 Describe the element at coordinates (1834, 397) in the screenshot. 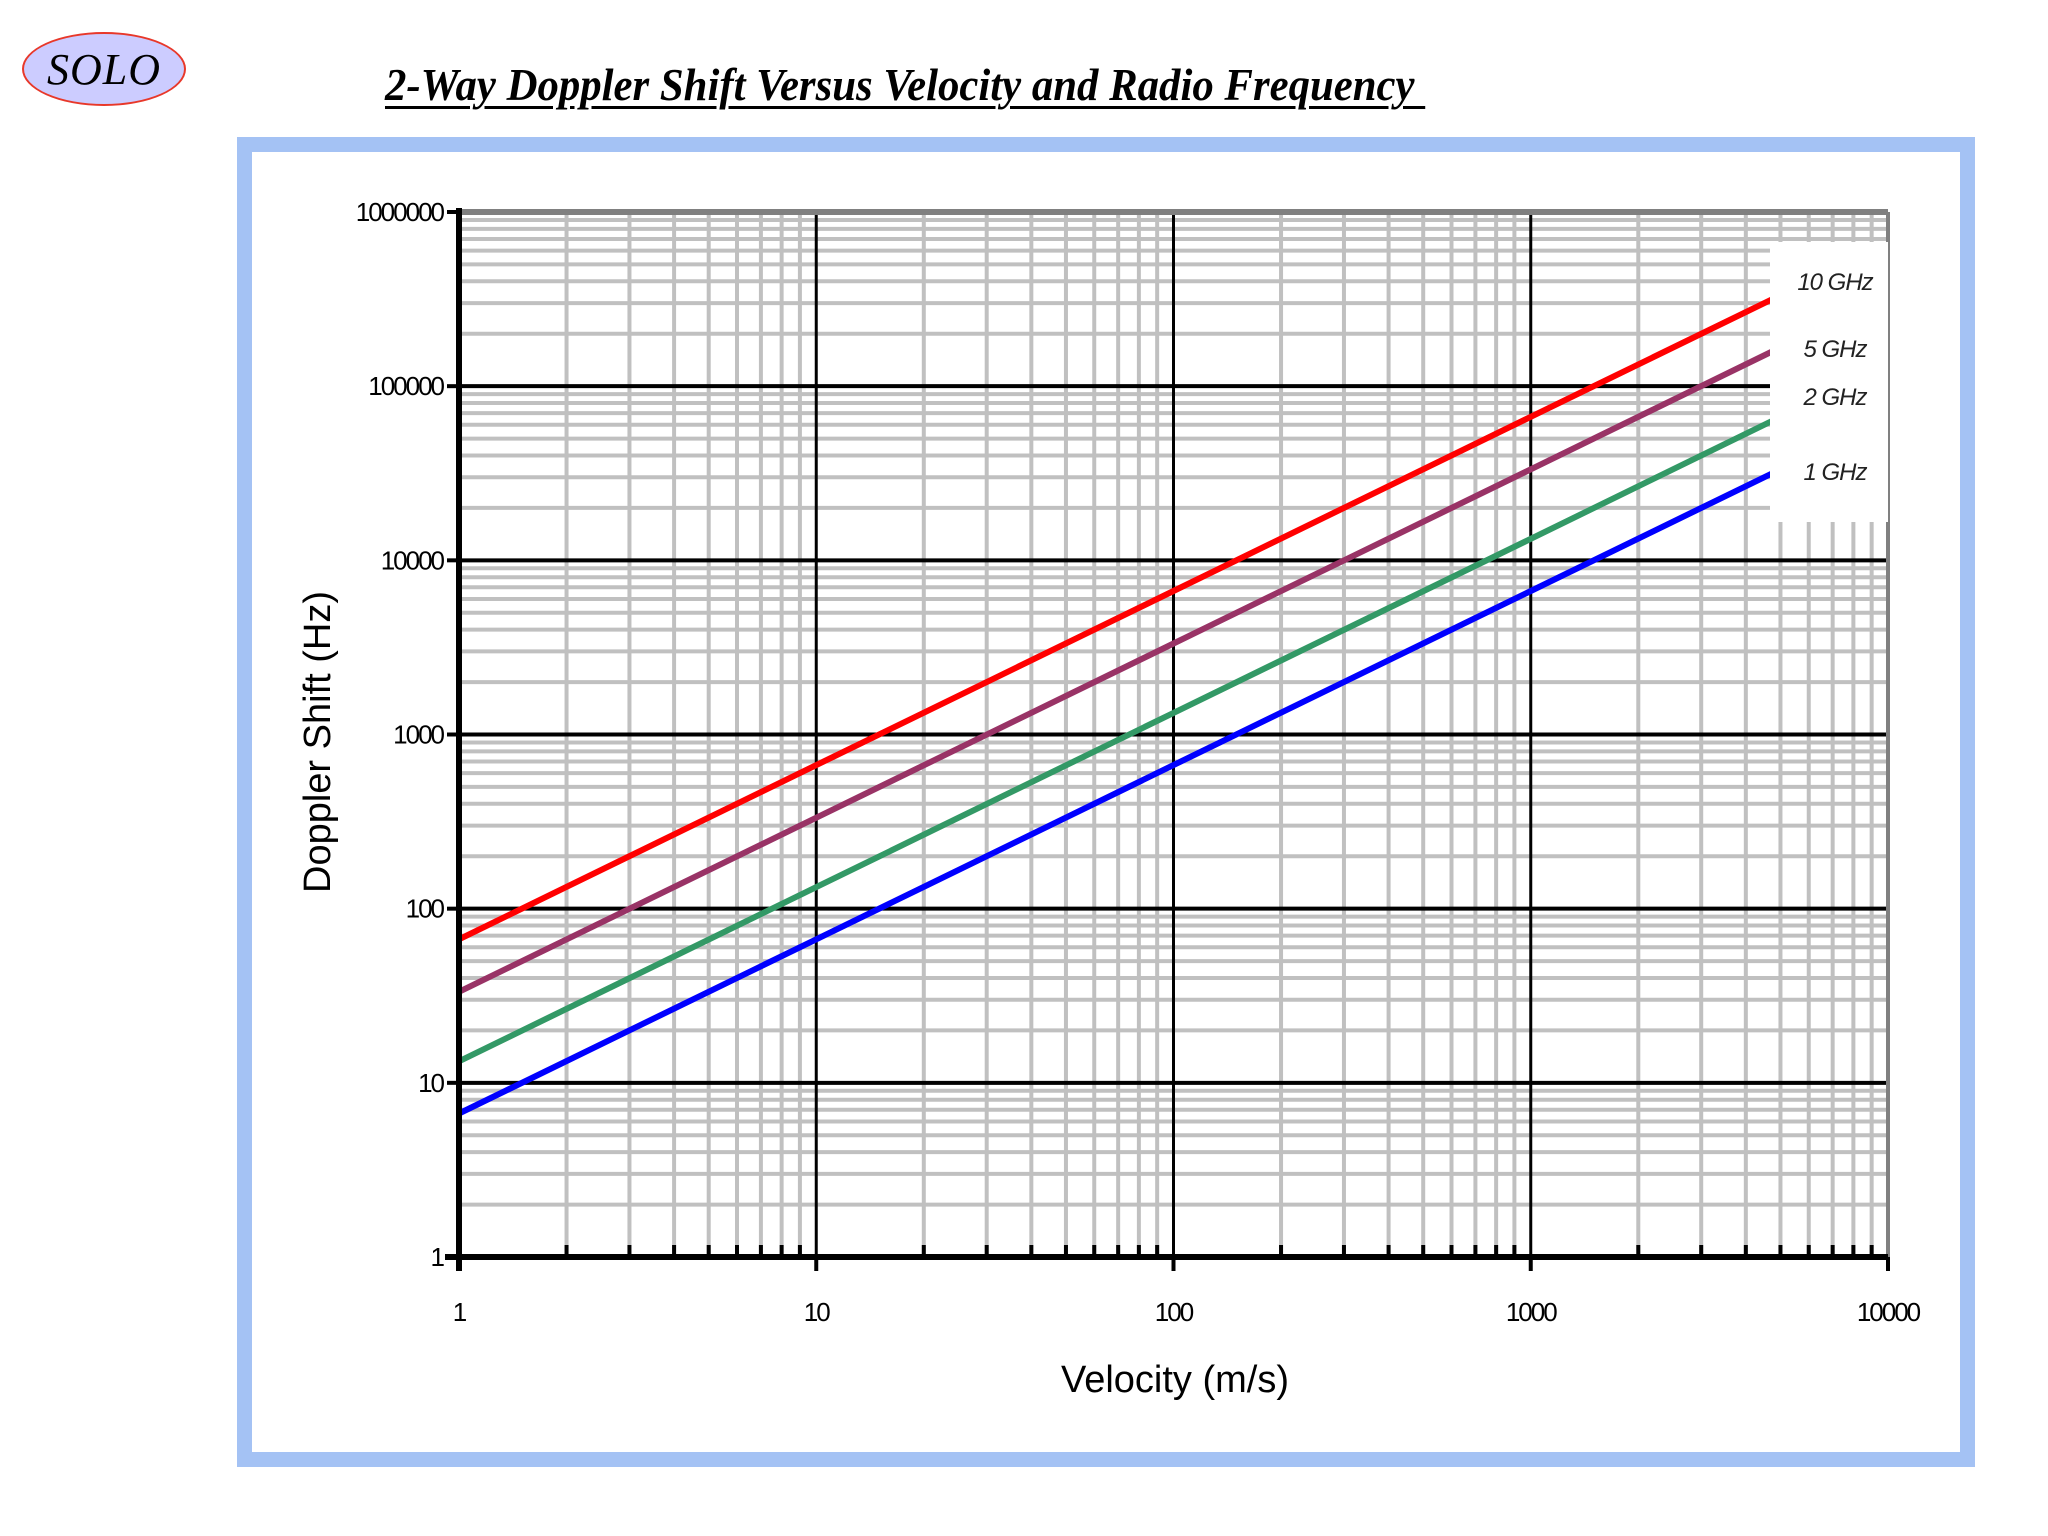

I see `legend-label: 2 GHz` at that location.